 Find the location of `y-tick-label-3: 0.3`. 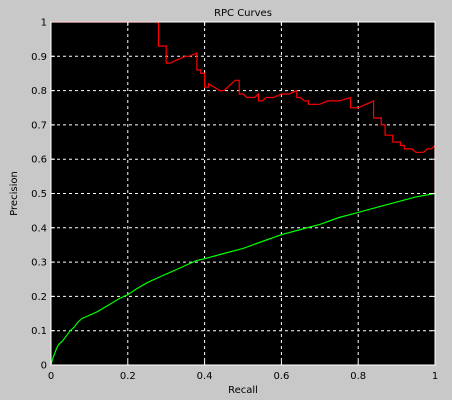

y-tick-label-3: 0.3 is located at coordinates (39, 263).